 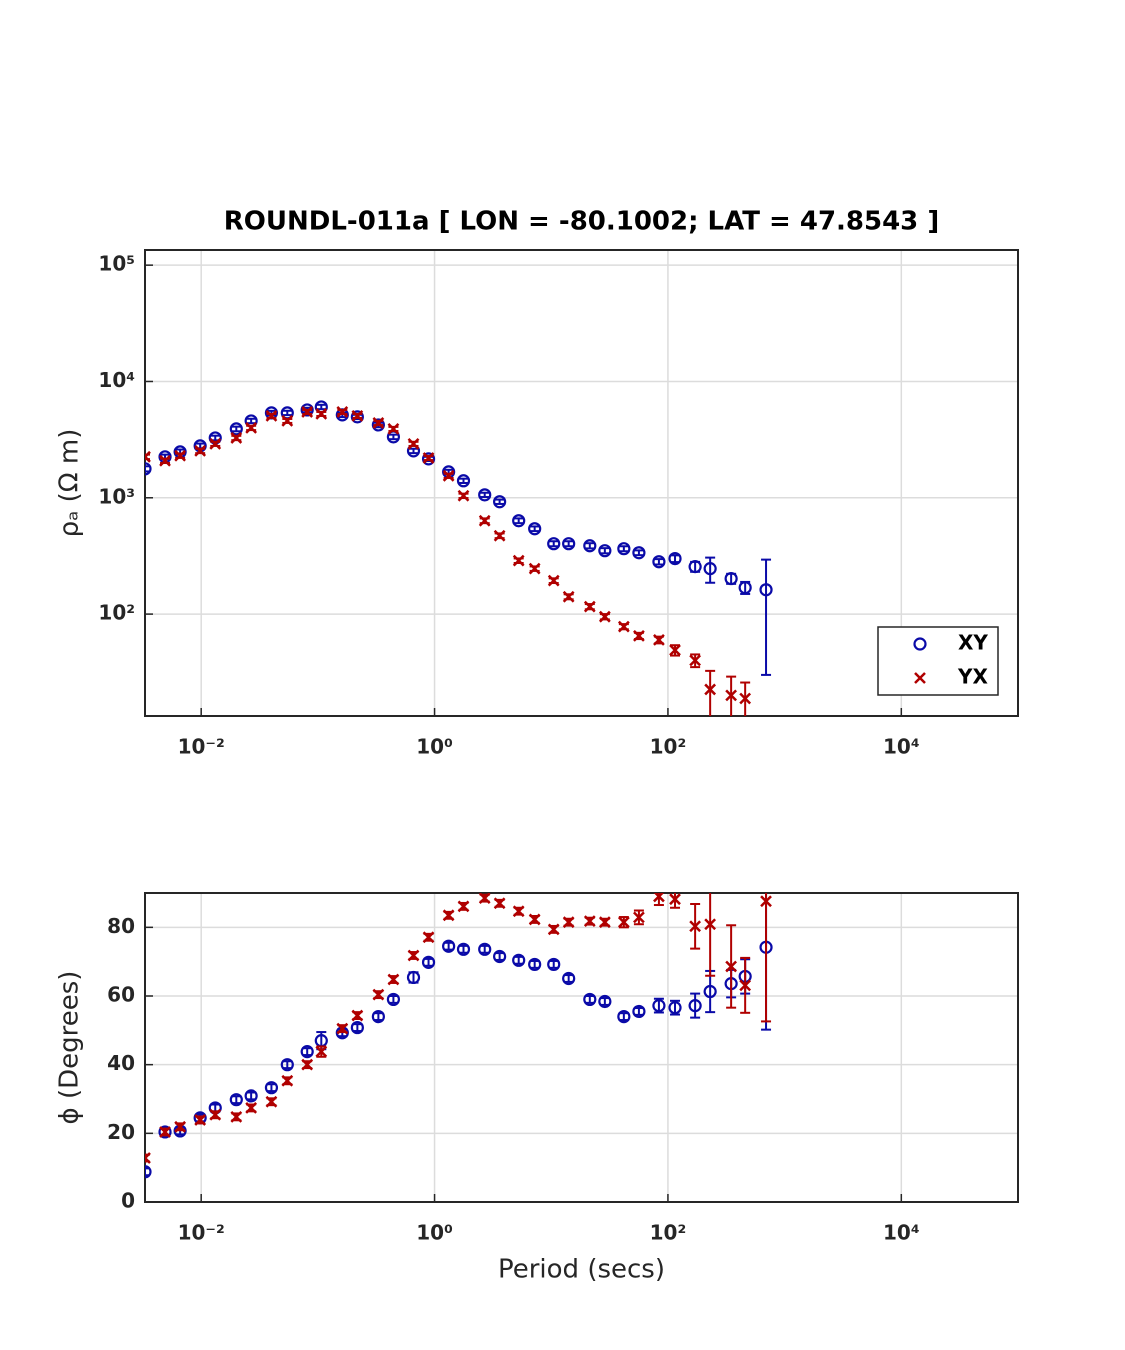 I want to click on legend-label: XY, so click(x=973, y=643).